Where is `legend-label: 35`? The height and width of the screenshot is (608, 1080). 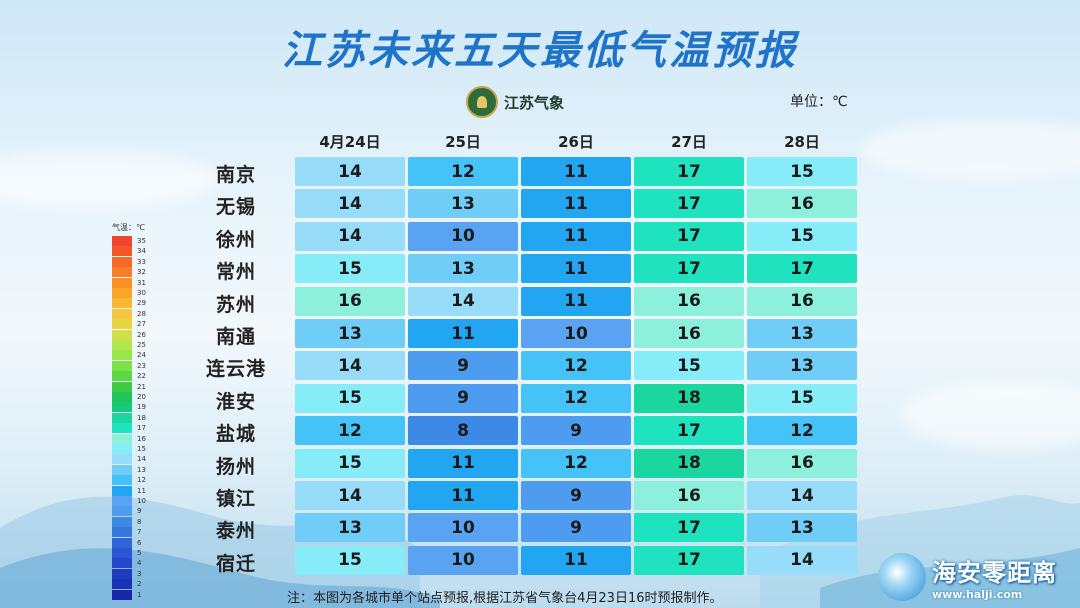 legend-label: 35 is located at coordinates (141, 241).